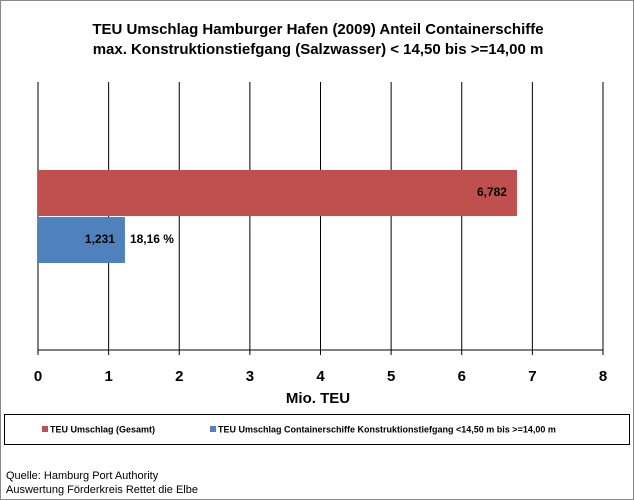 Image resolution: width=634 pixels, height=500 pixels. Describe the element at coordinates (102, 490) in the screenshot. I see `source-text: Auswertung Förderkreis Rettet die Elbe` at that location.